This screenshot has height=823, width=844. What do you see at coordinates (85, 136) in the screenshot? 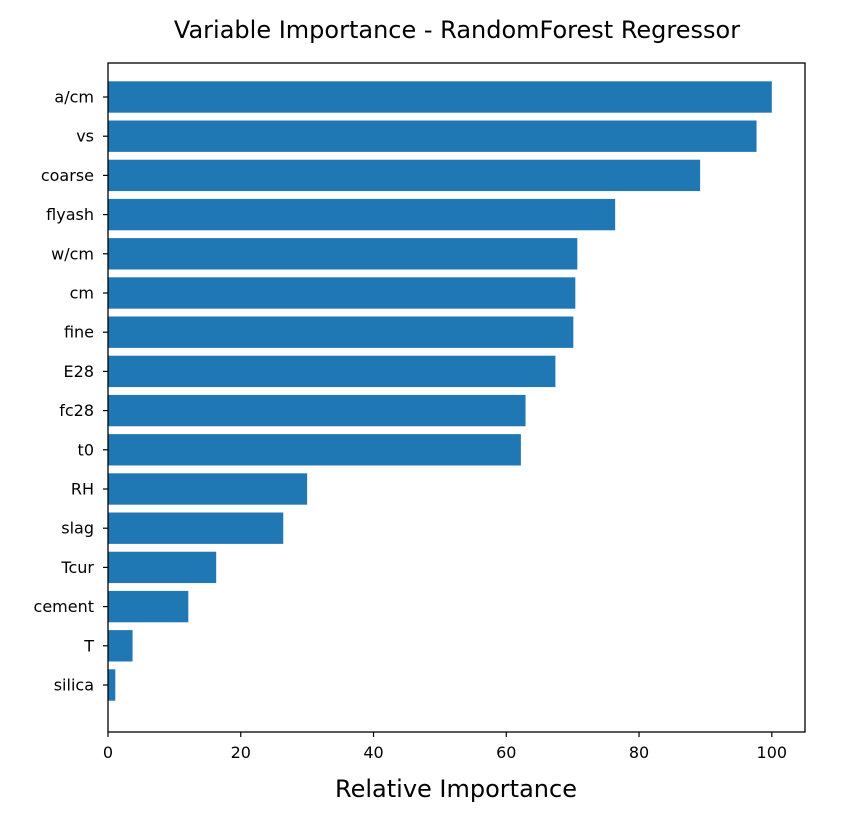
I see `y-tick-label: vs` at bounding box center [85, 136].